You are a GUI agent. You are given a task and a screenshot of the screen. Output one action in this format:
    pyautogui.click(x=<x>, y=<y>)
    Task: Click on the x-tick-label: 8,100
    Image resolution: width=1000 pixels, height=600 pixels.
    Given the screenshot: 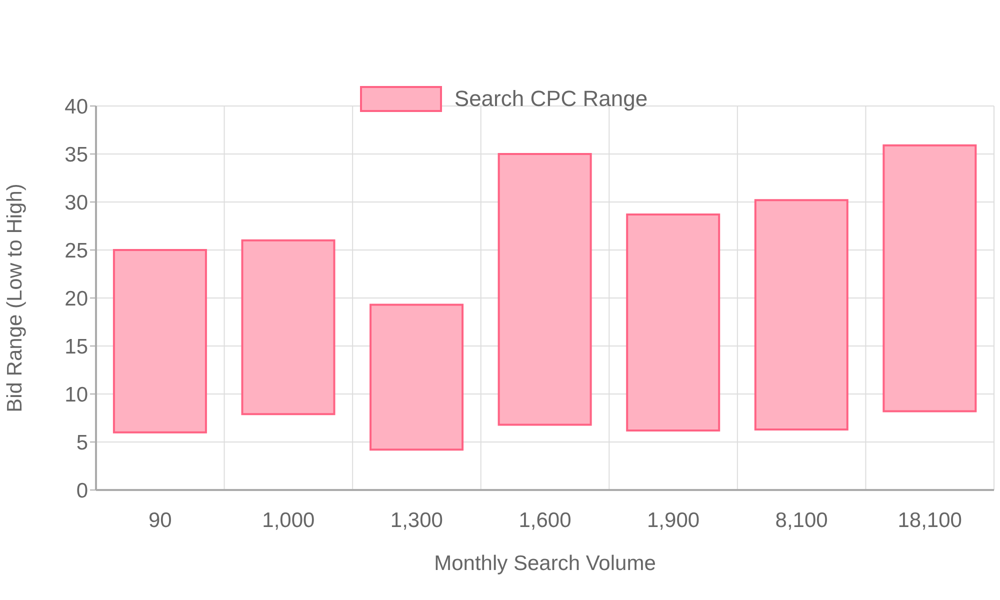 What is the action you would take?
    pyautogui.click(x=801, y=520)
    